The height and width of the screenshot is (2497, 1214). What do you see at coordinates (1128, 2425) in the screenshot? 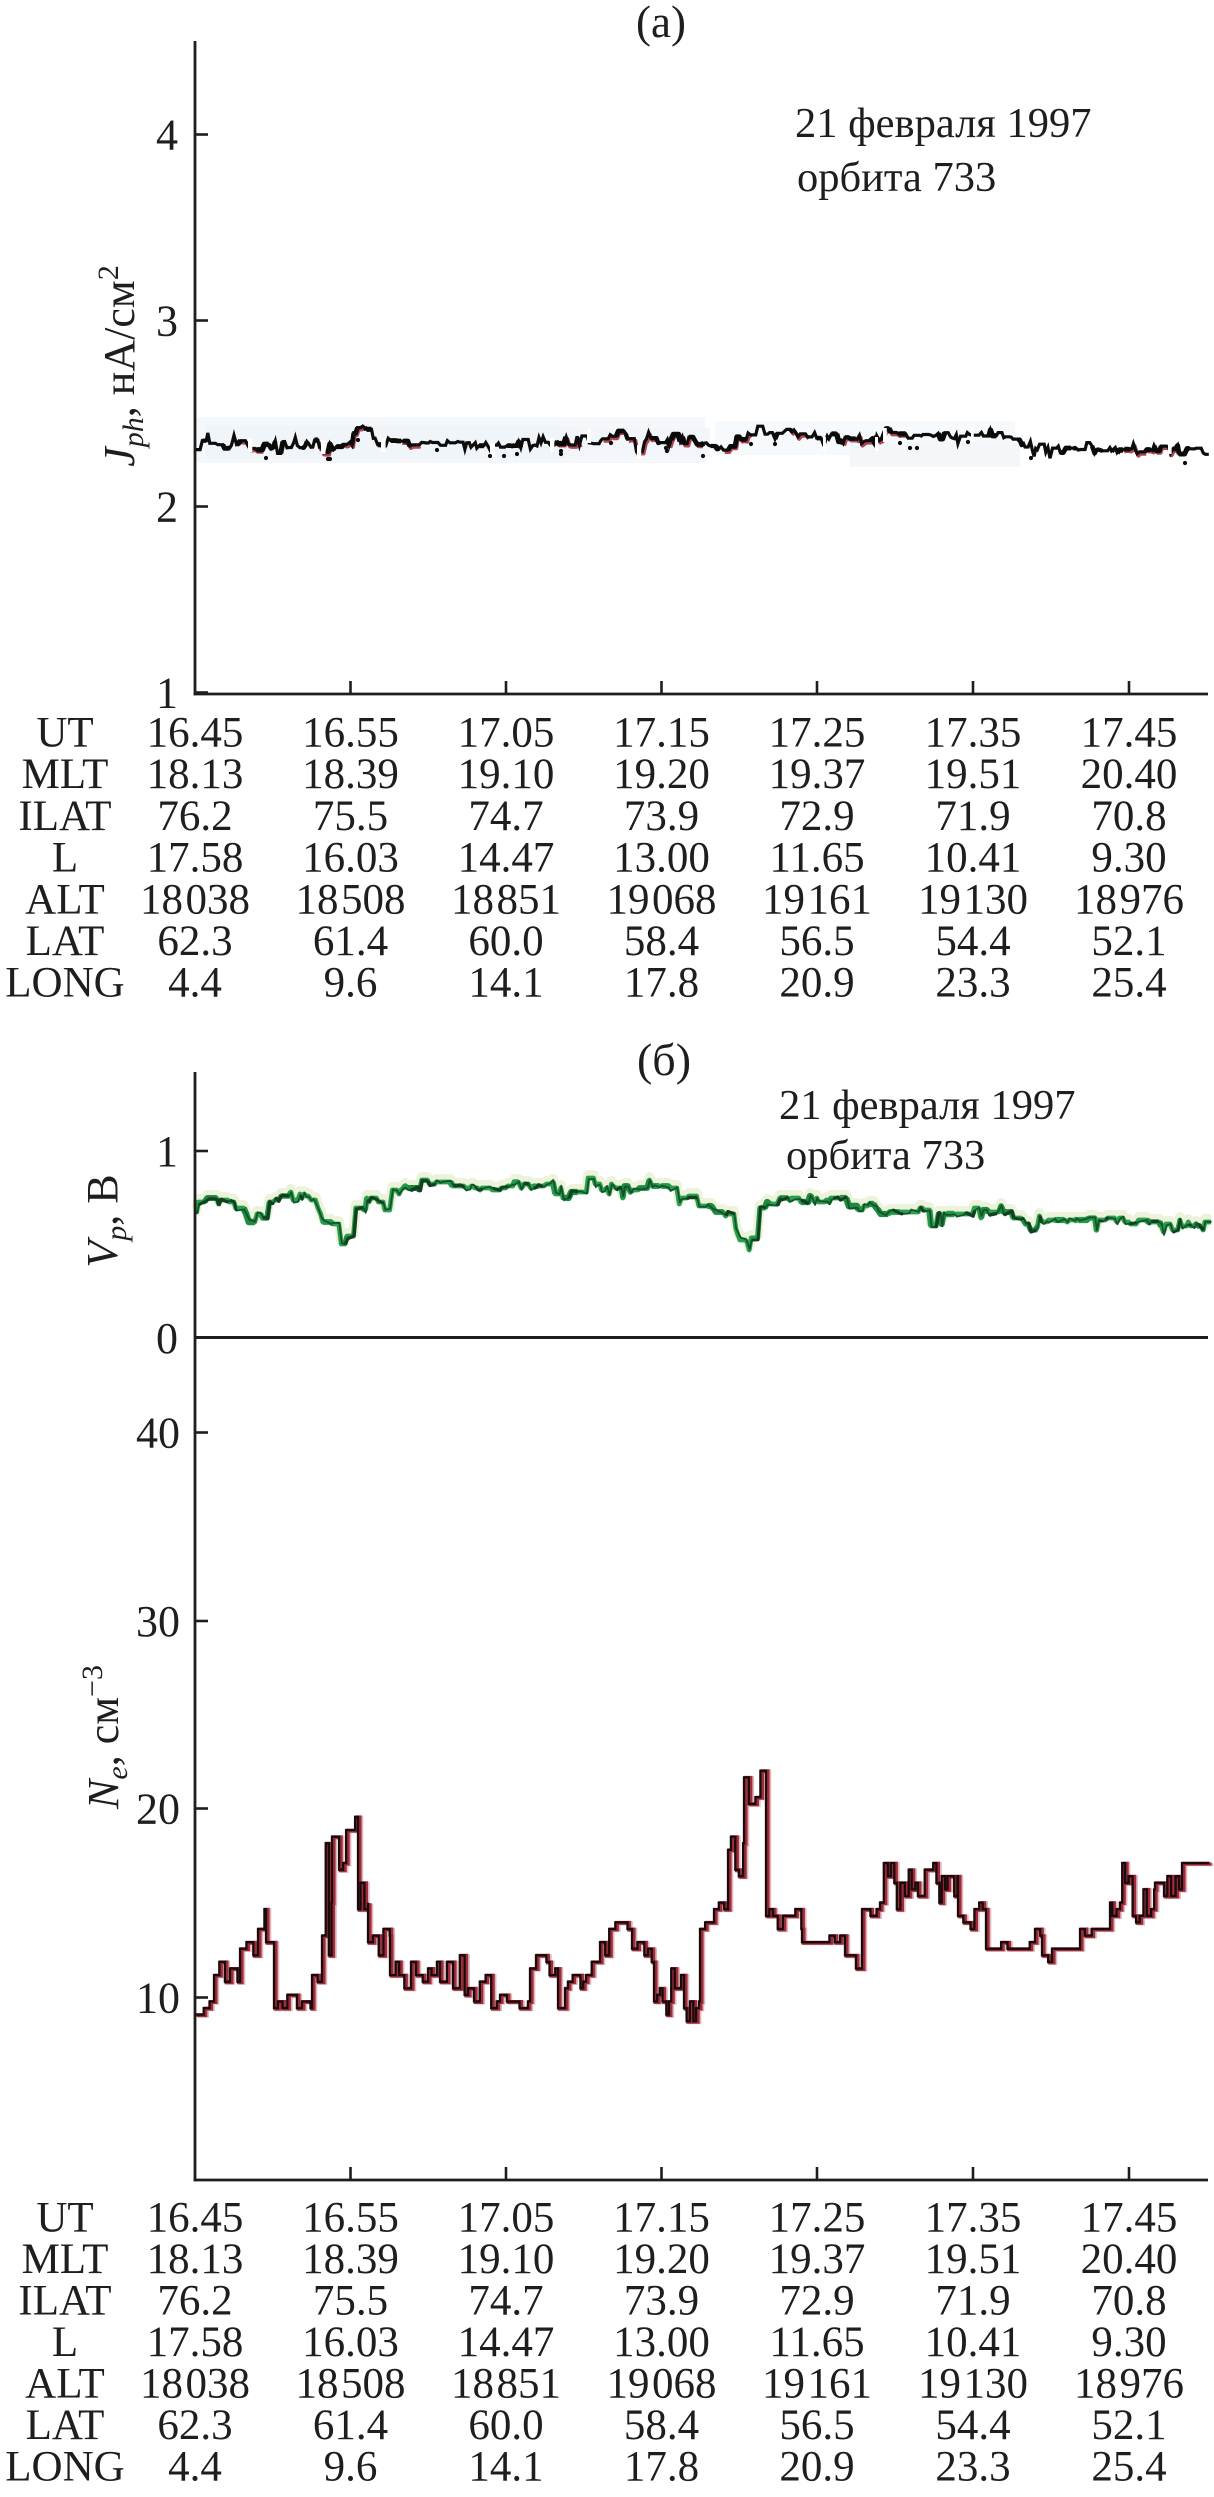
I see `svg-text: 52.1` at bounding box center [1128, 2425].